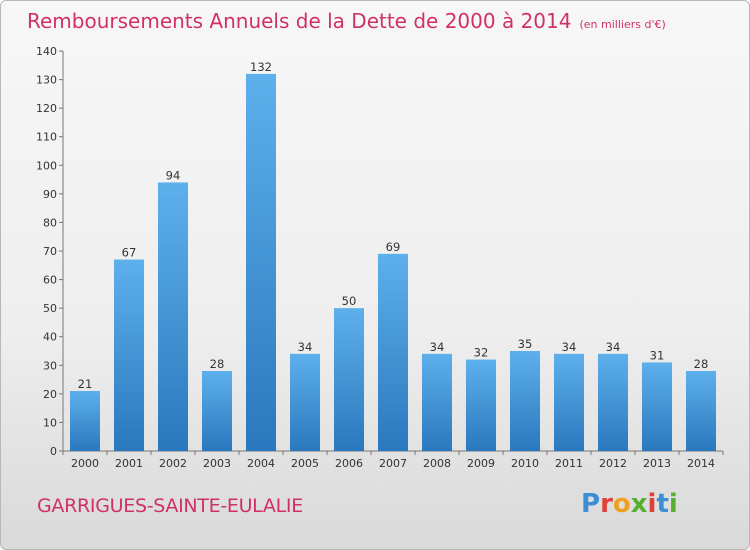 The width and height of the screenshot is (750, 550). What do you see at coordinates (657, 355) in the screenshot?
I see `bar-value-label: 31` at bounding box center [657, 355].